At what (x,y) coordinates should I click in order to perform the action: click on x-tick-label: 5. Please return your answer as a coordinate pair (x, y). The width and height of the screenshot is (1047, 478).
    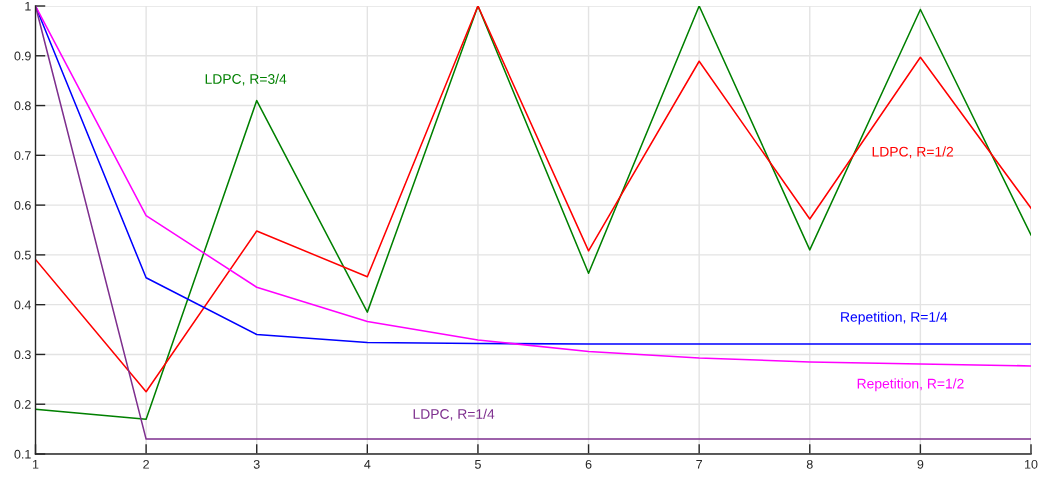
    Looking at the image, I should click on (477, 464).